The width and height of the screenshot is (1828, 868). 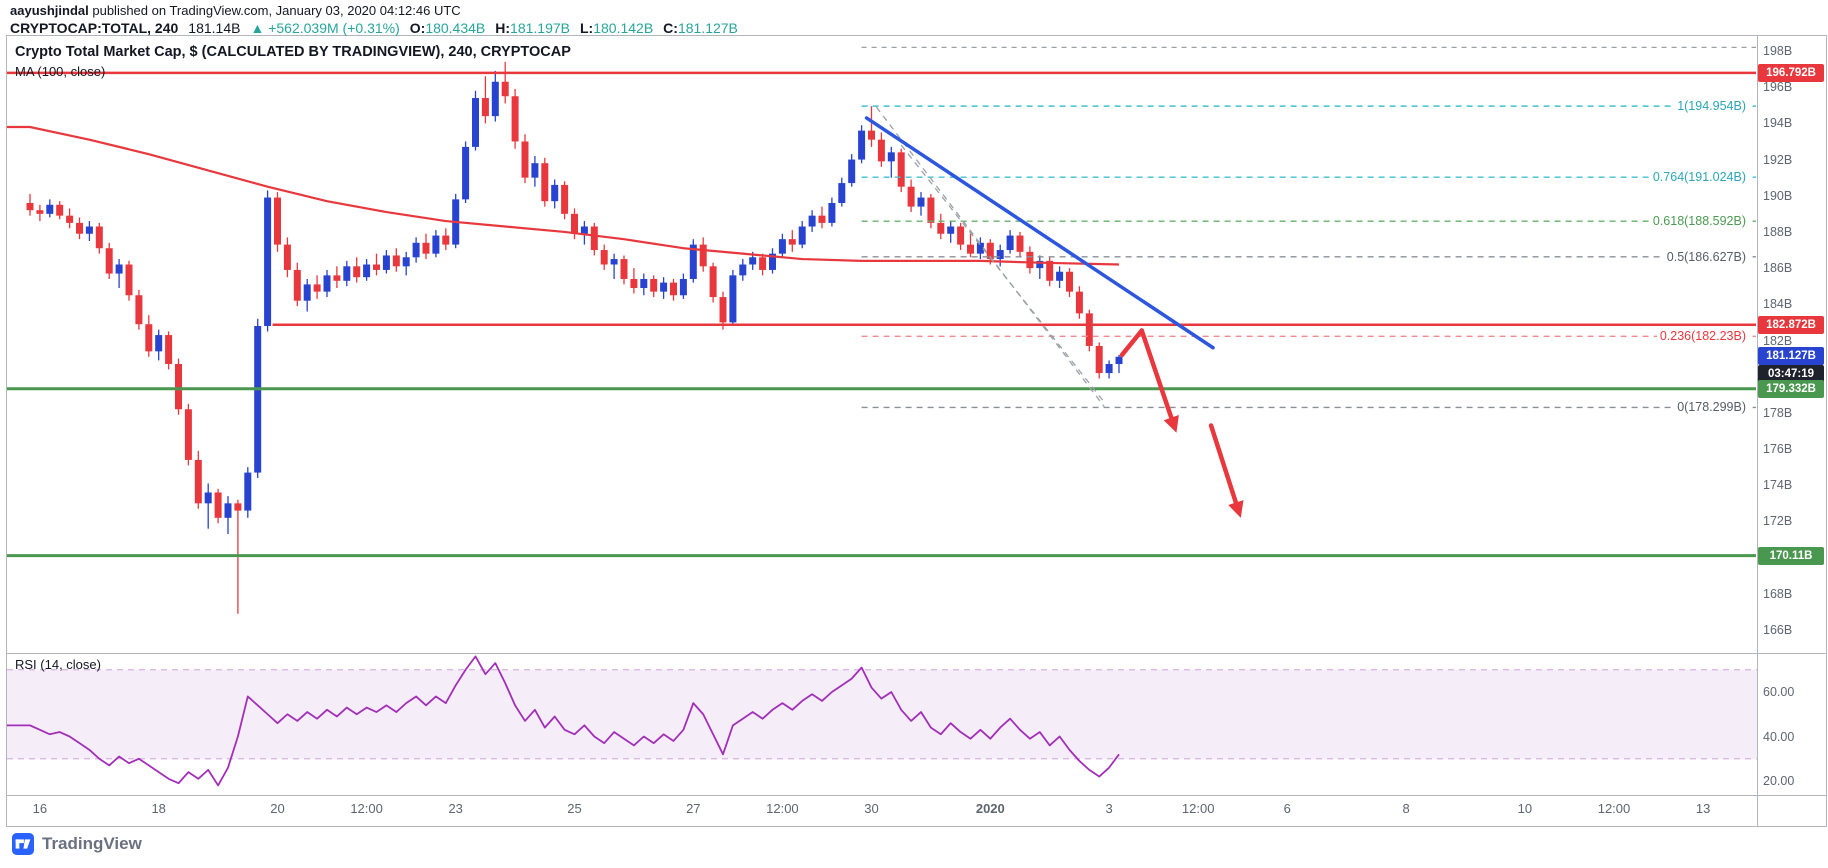 What do you see at coordinates (882, 714) in the screenshot?
I see `rsi-band` at bounding box center [882, 714].